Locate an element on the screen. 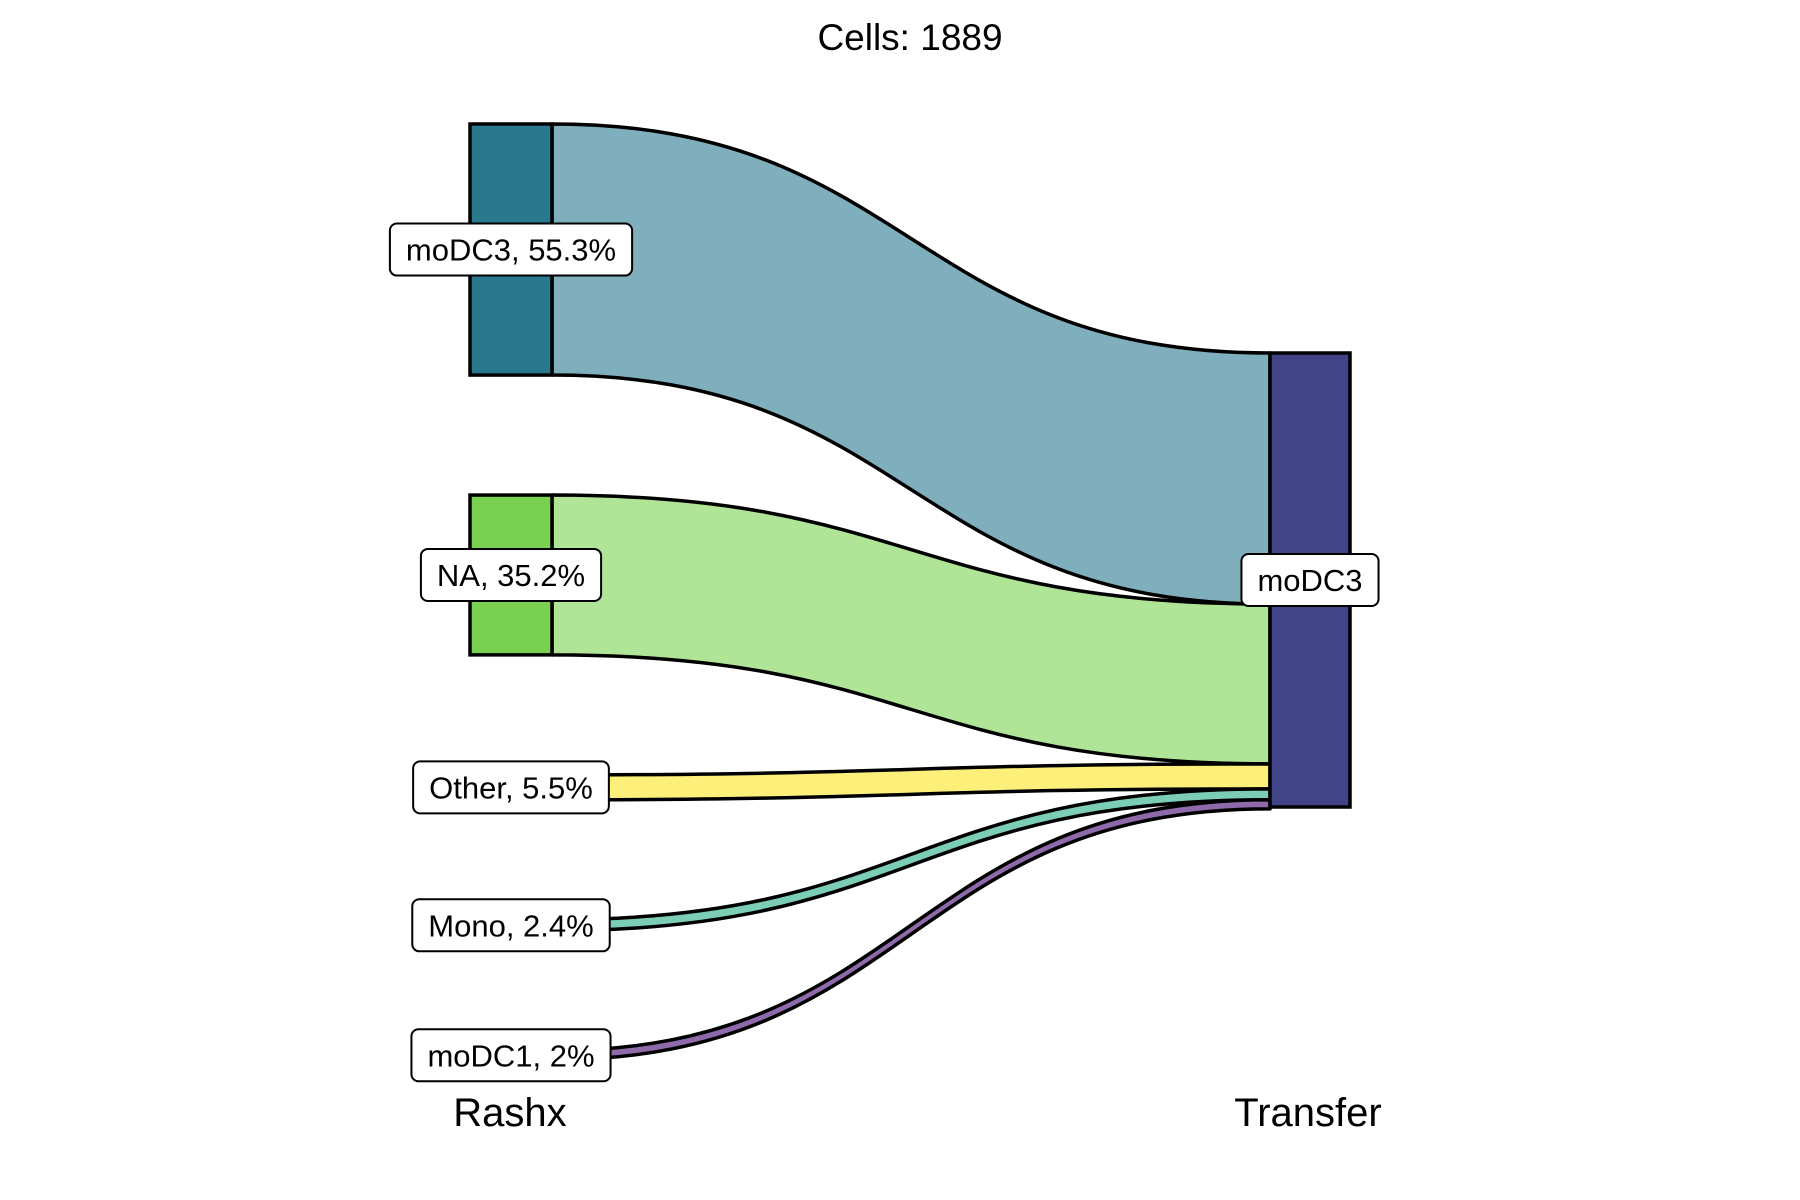  label-source-mono: Mono, 2.4% is located at coordinates (511, 925).